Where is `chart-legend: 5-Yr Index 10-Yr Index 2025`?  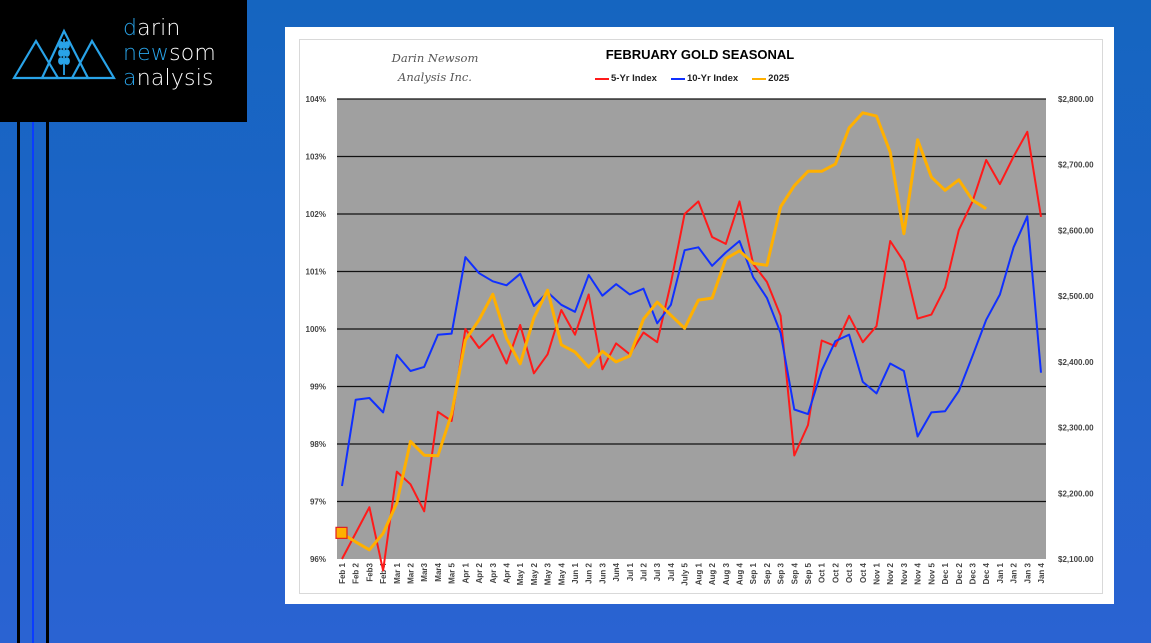 chart-legend: 5-Yr Index 10-Yr Index 2025 is located at coordinates (692, 78).